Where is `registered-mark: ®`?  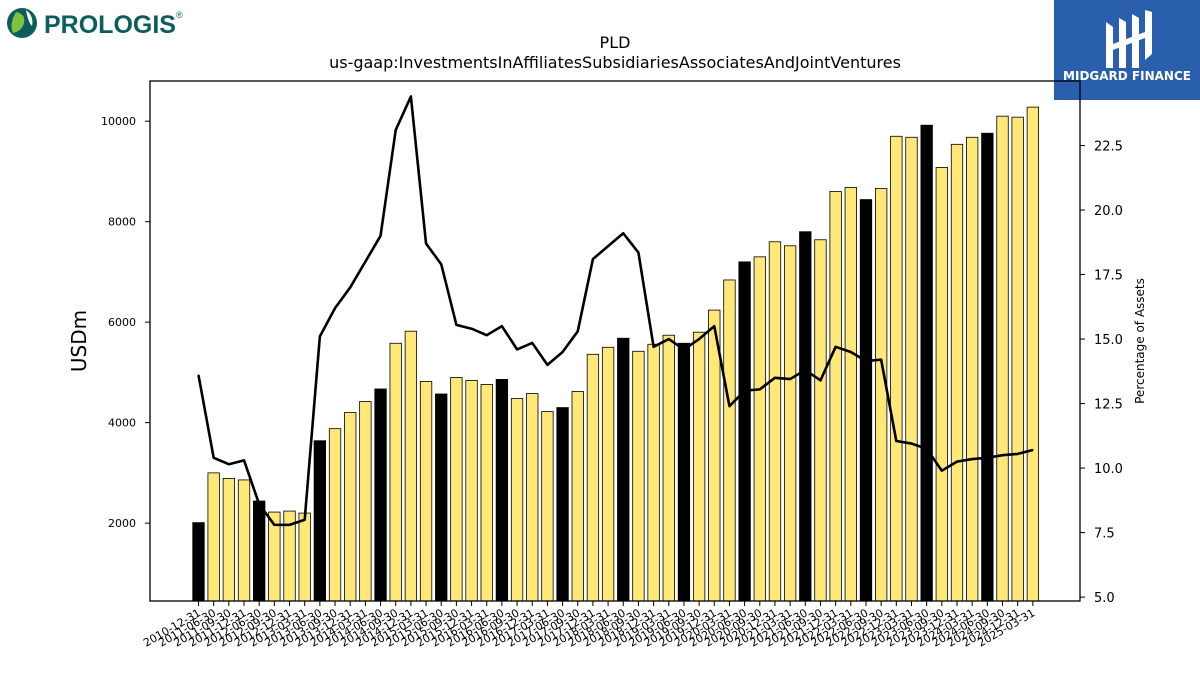
registered-mark: ® is located at coordinates (179, 15).